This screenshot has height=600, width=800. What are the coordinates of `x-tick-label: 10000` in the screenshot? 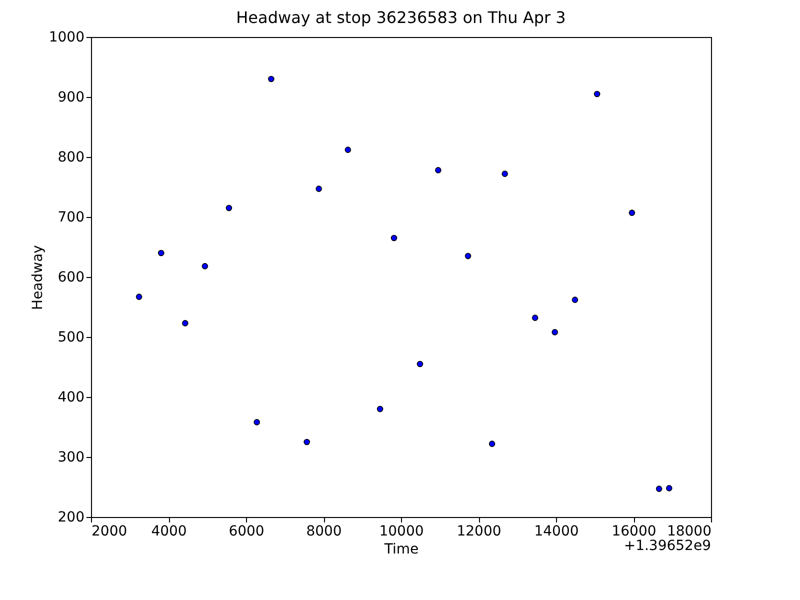 It's located at (401, 532).